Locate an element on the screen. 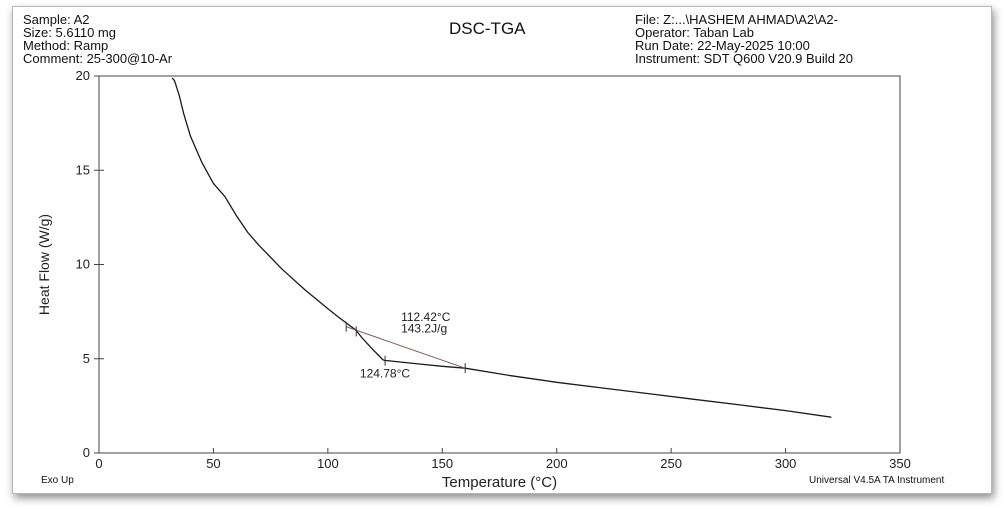 This screenshot has width=1006, height=509. header-size: Size: 5.6110 mg is located at coordinates (69, 32).